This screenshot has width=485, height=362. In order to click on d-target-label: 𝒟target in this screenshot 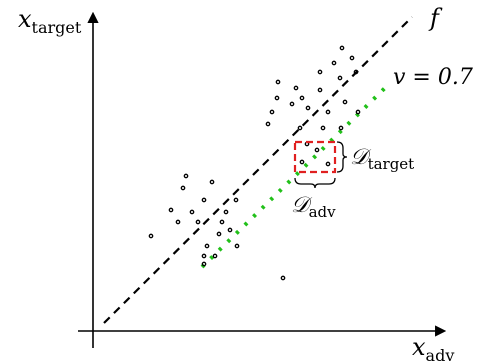, I will do `click(382, 159)`.